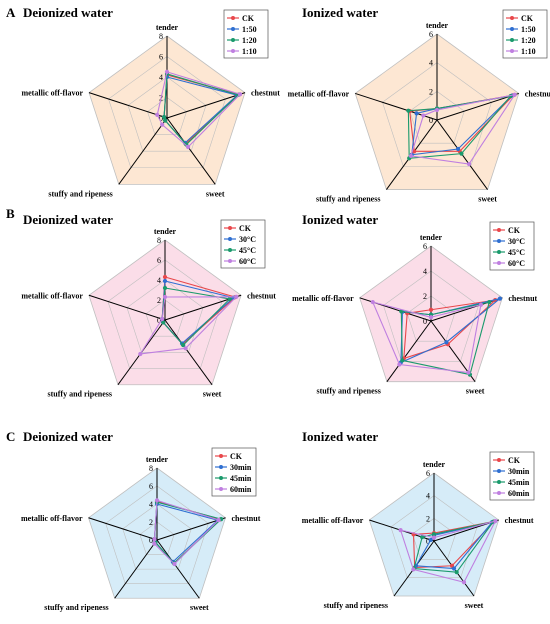 The width and height of the screenshot is (550, 624). I want to click on tick-label: 4, so click(161, 77).